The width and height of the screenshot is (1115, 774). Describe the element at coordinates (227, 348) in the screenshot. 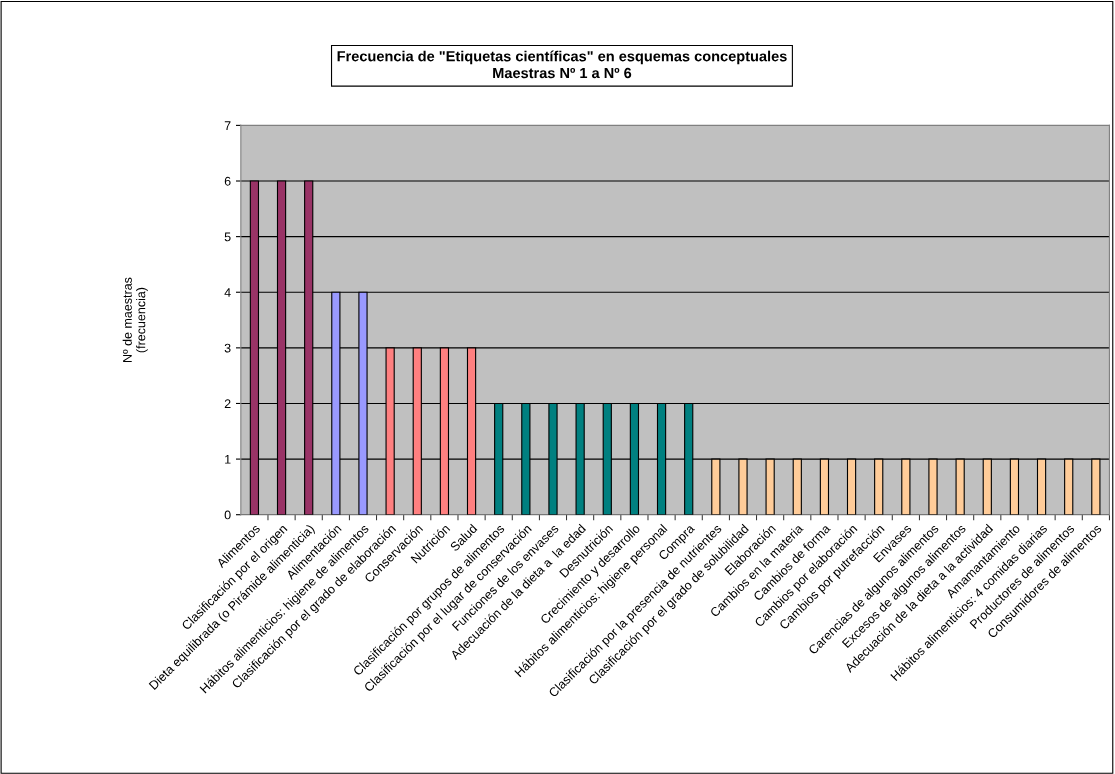

I see `y-tick-label: 3` at that location.